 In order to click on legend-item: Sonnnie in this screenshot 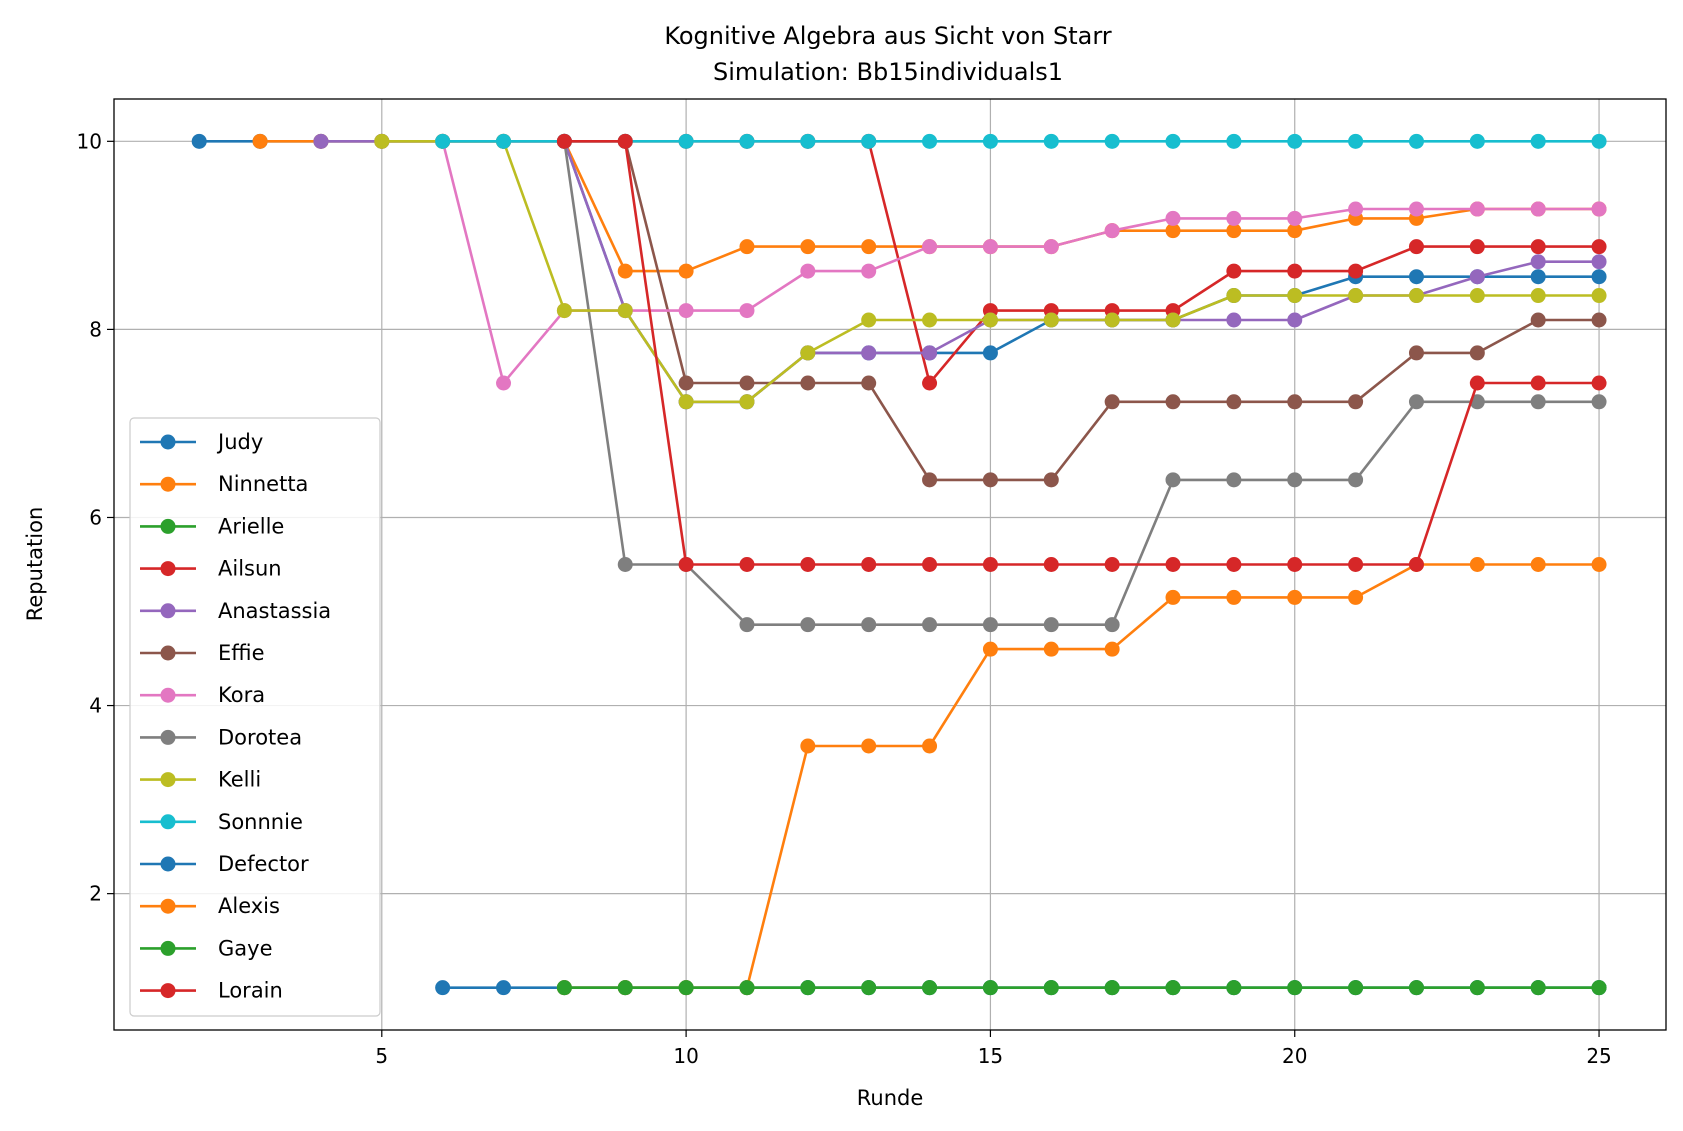, I will do `click(221, 822)`.